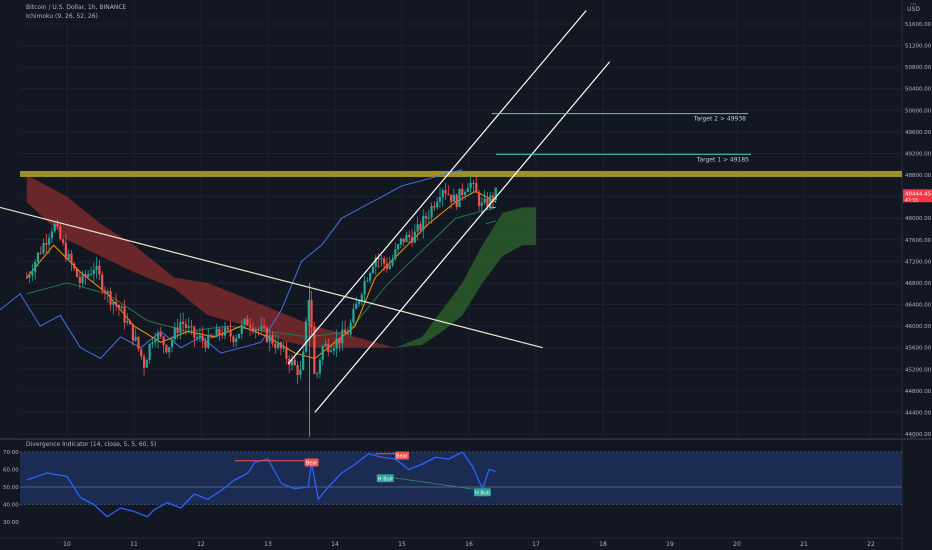 The height and width of the screenshot is (550, 932). I want to click on price-tick-label: 47200.00, so click(918, 262).